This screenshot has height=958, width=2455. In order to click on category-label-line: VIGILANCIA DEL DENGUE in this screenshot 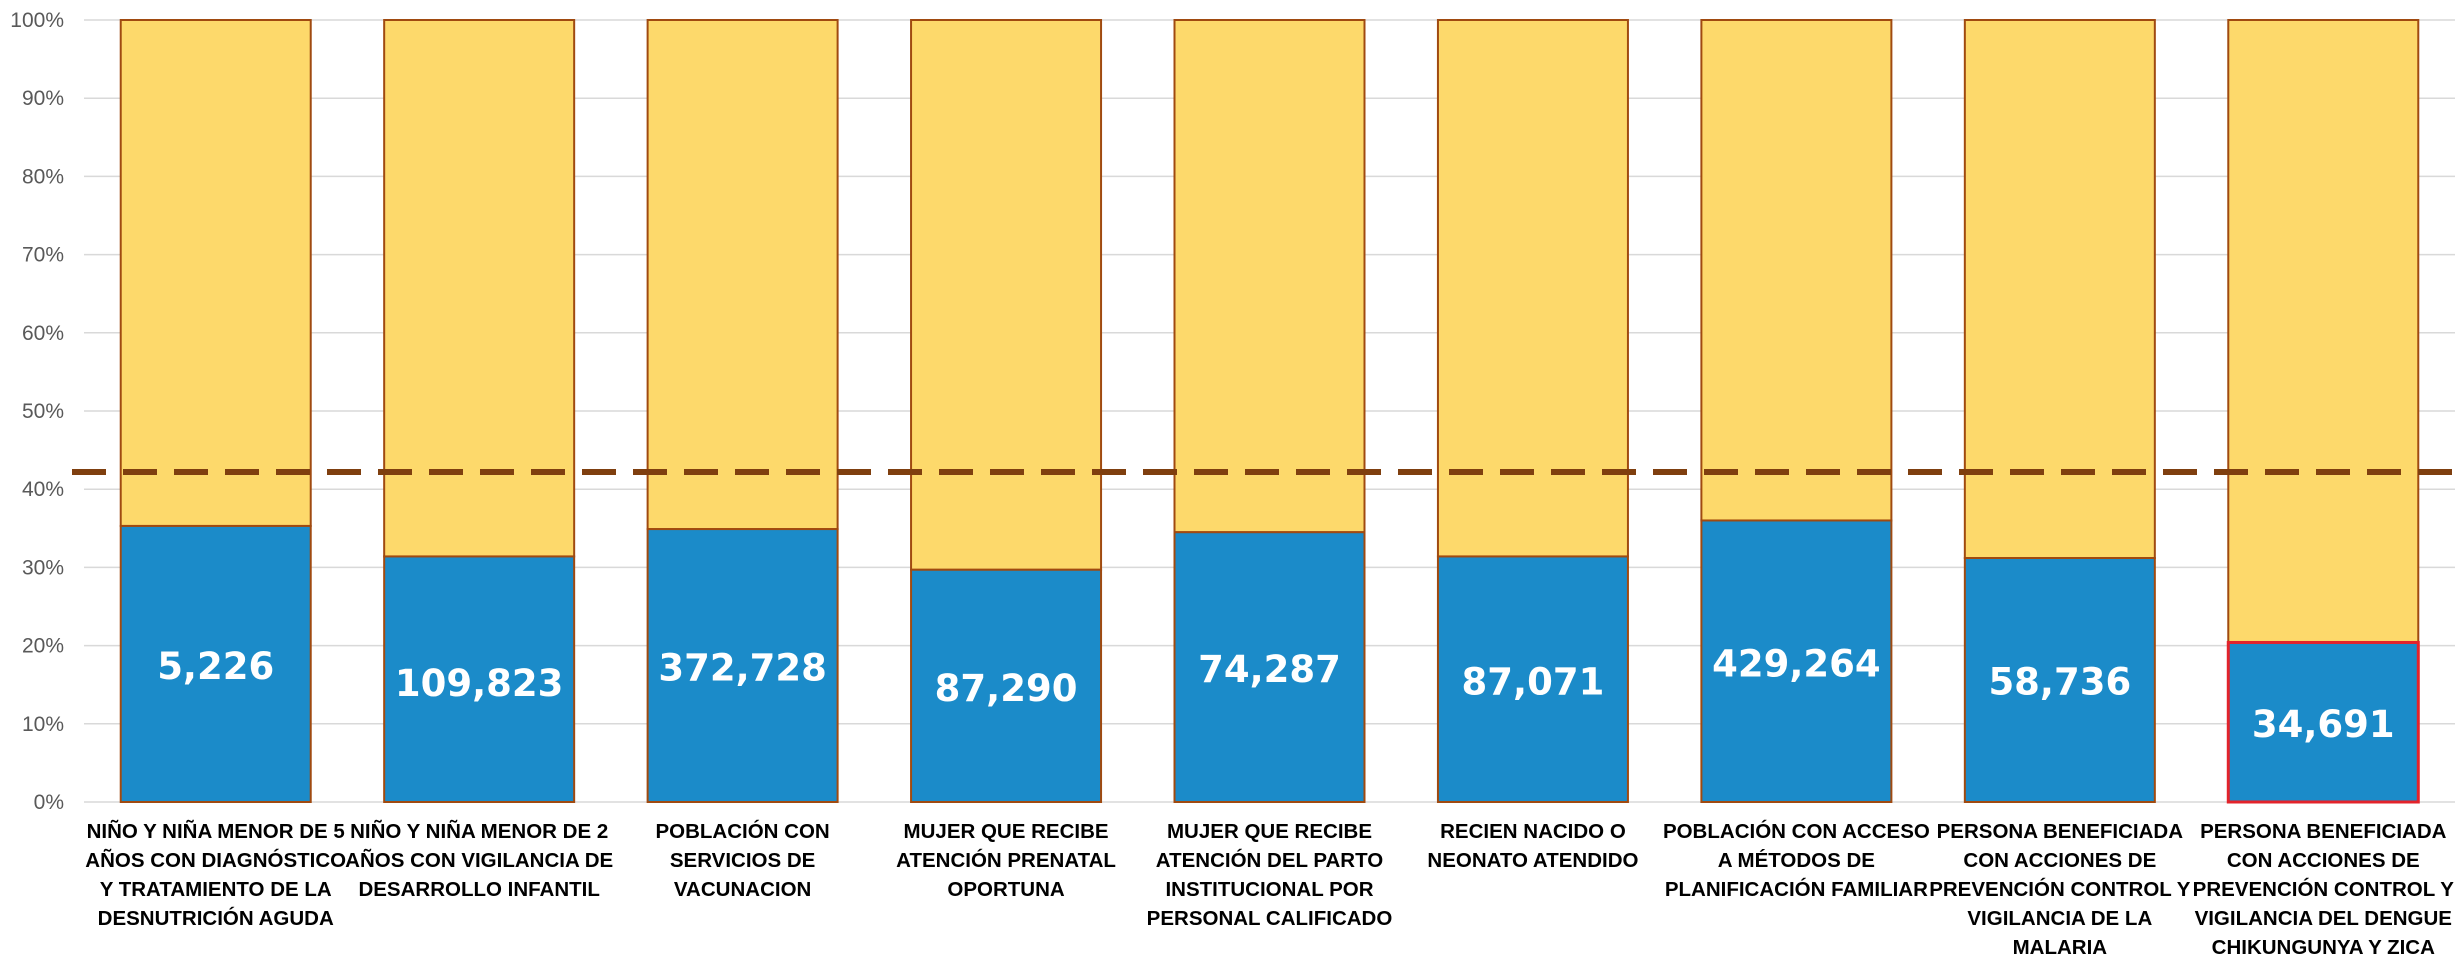, I will do `click(2323, 918)`.